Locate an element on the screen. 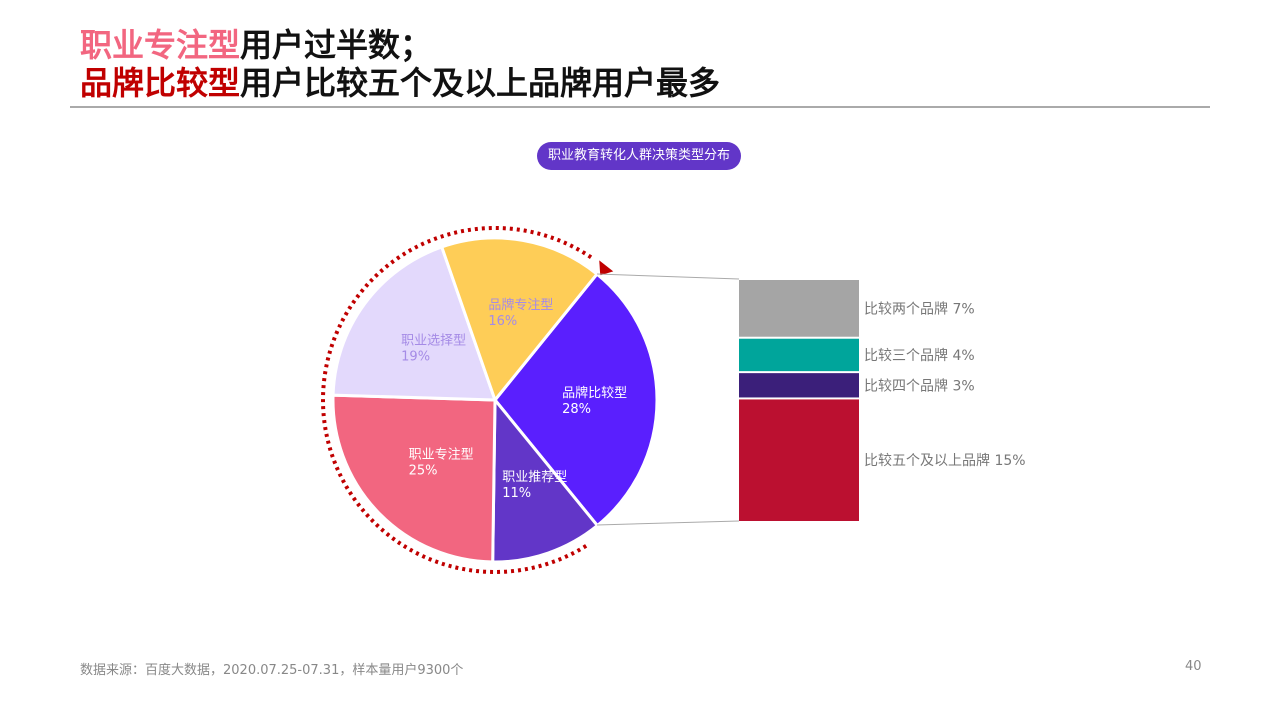  dotted-arc is located at coordinates (458, 400).